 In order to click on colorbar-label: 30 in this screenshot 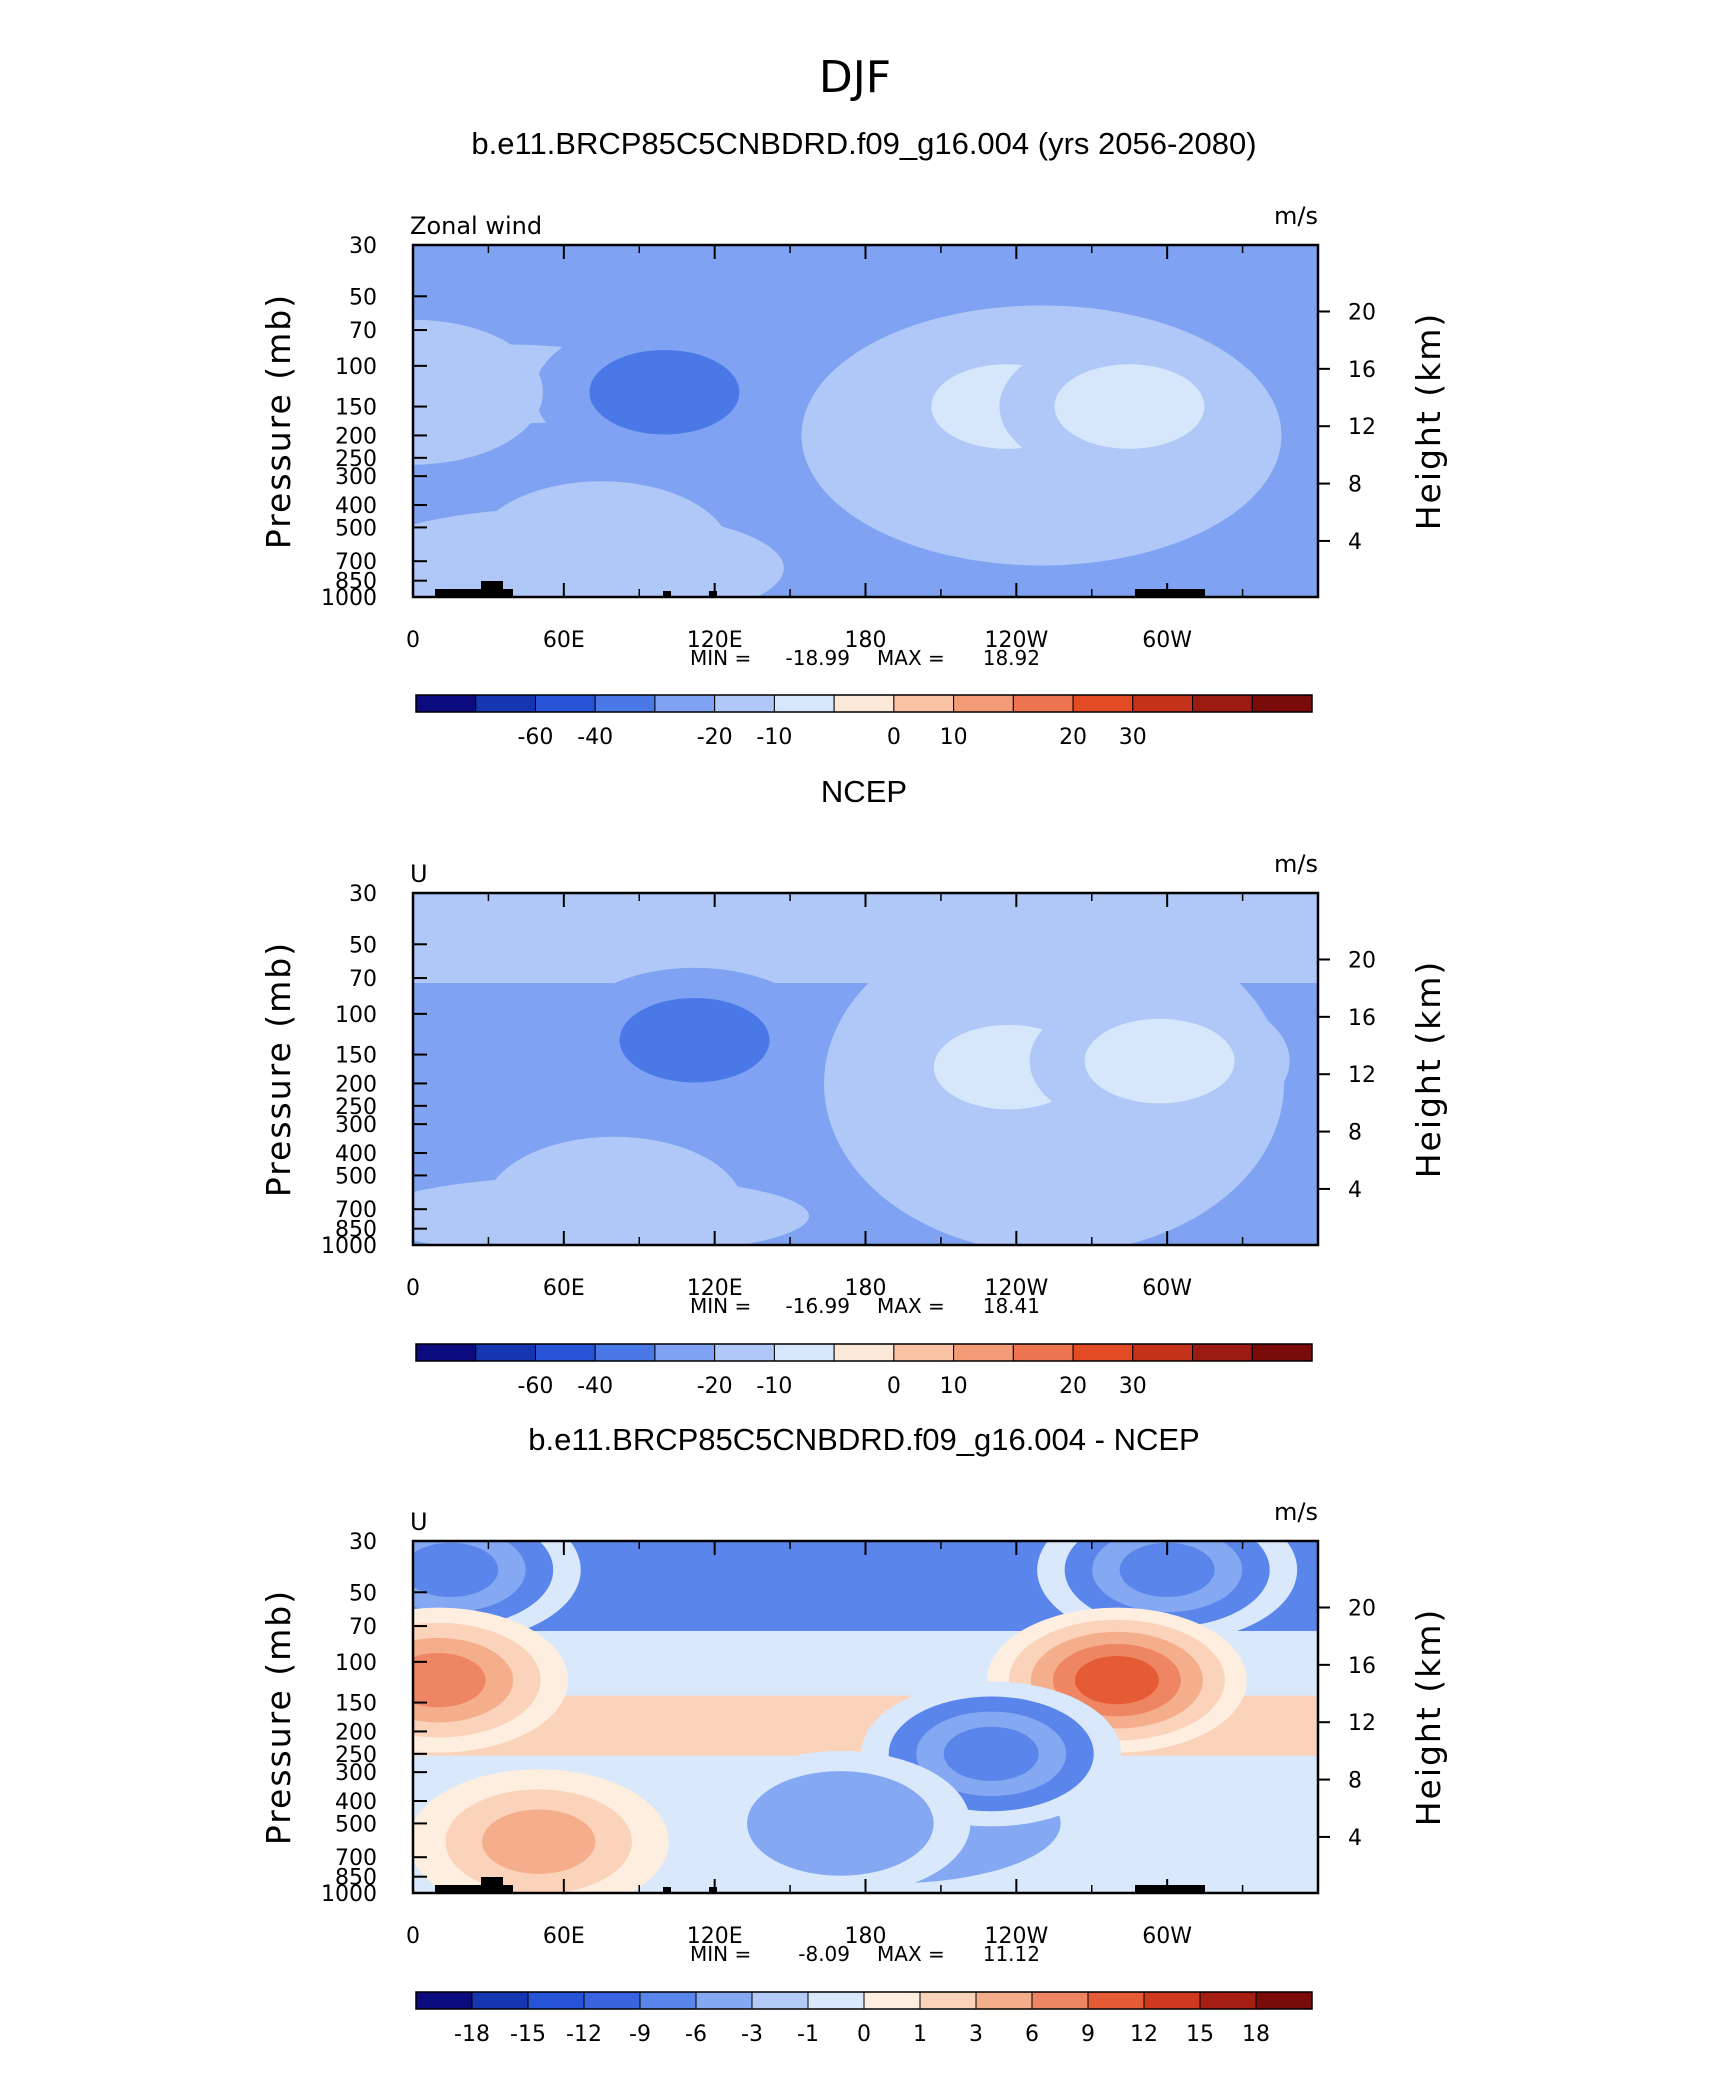, I will do `click(1133, 737)`.